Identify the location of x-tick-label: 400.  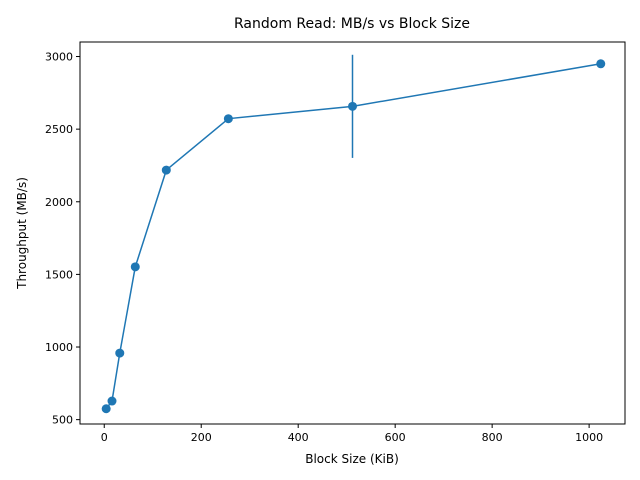
(298, 437).